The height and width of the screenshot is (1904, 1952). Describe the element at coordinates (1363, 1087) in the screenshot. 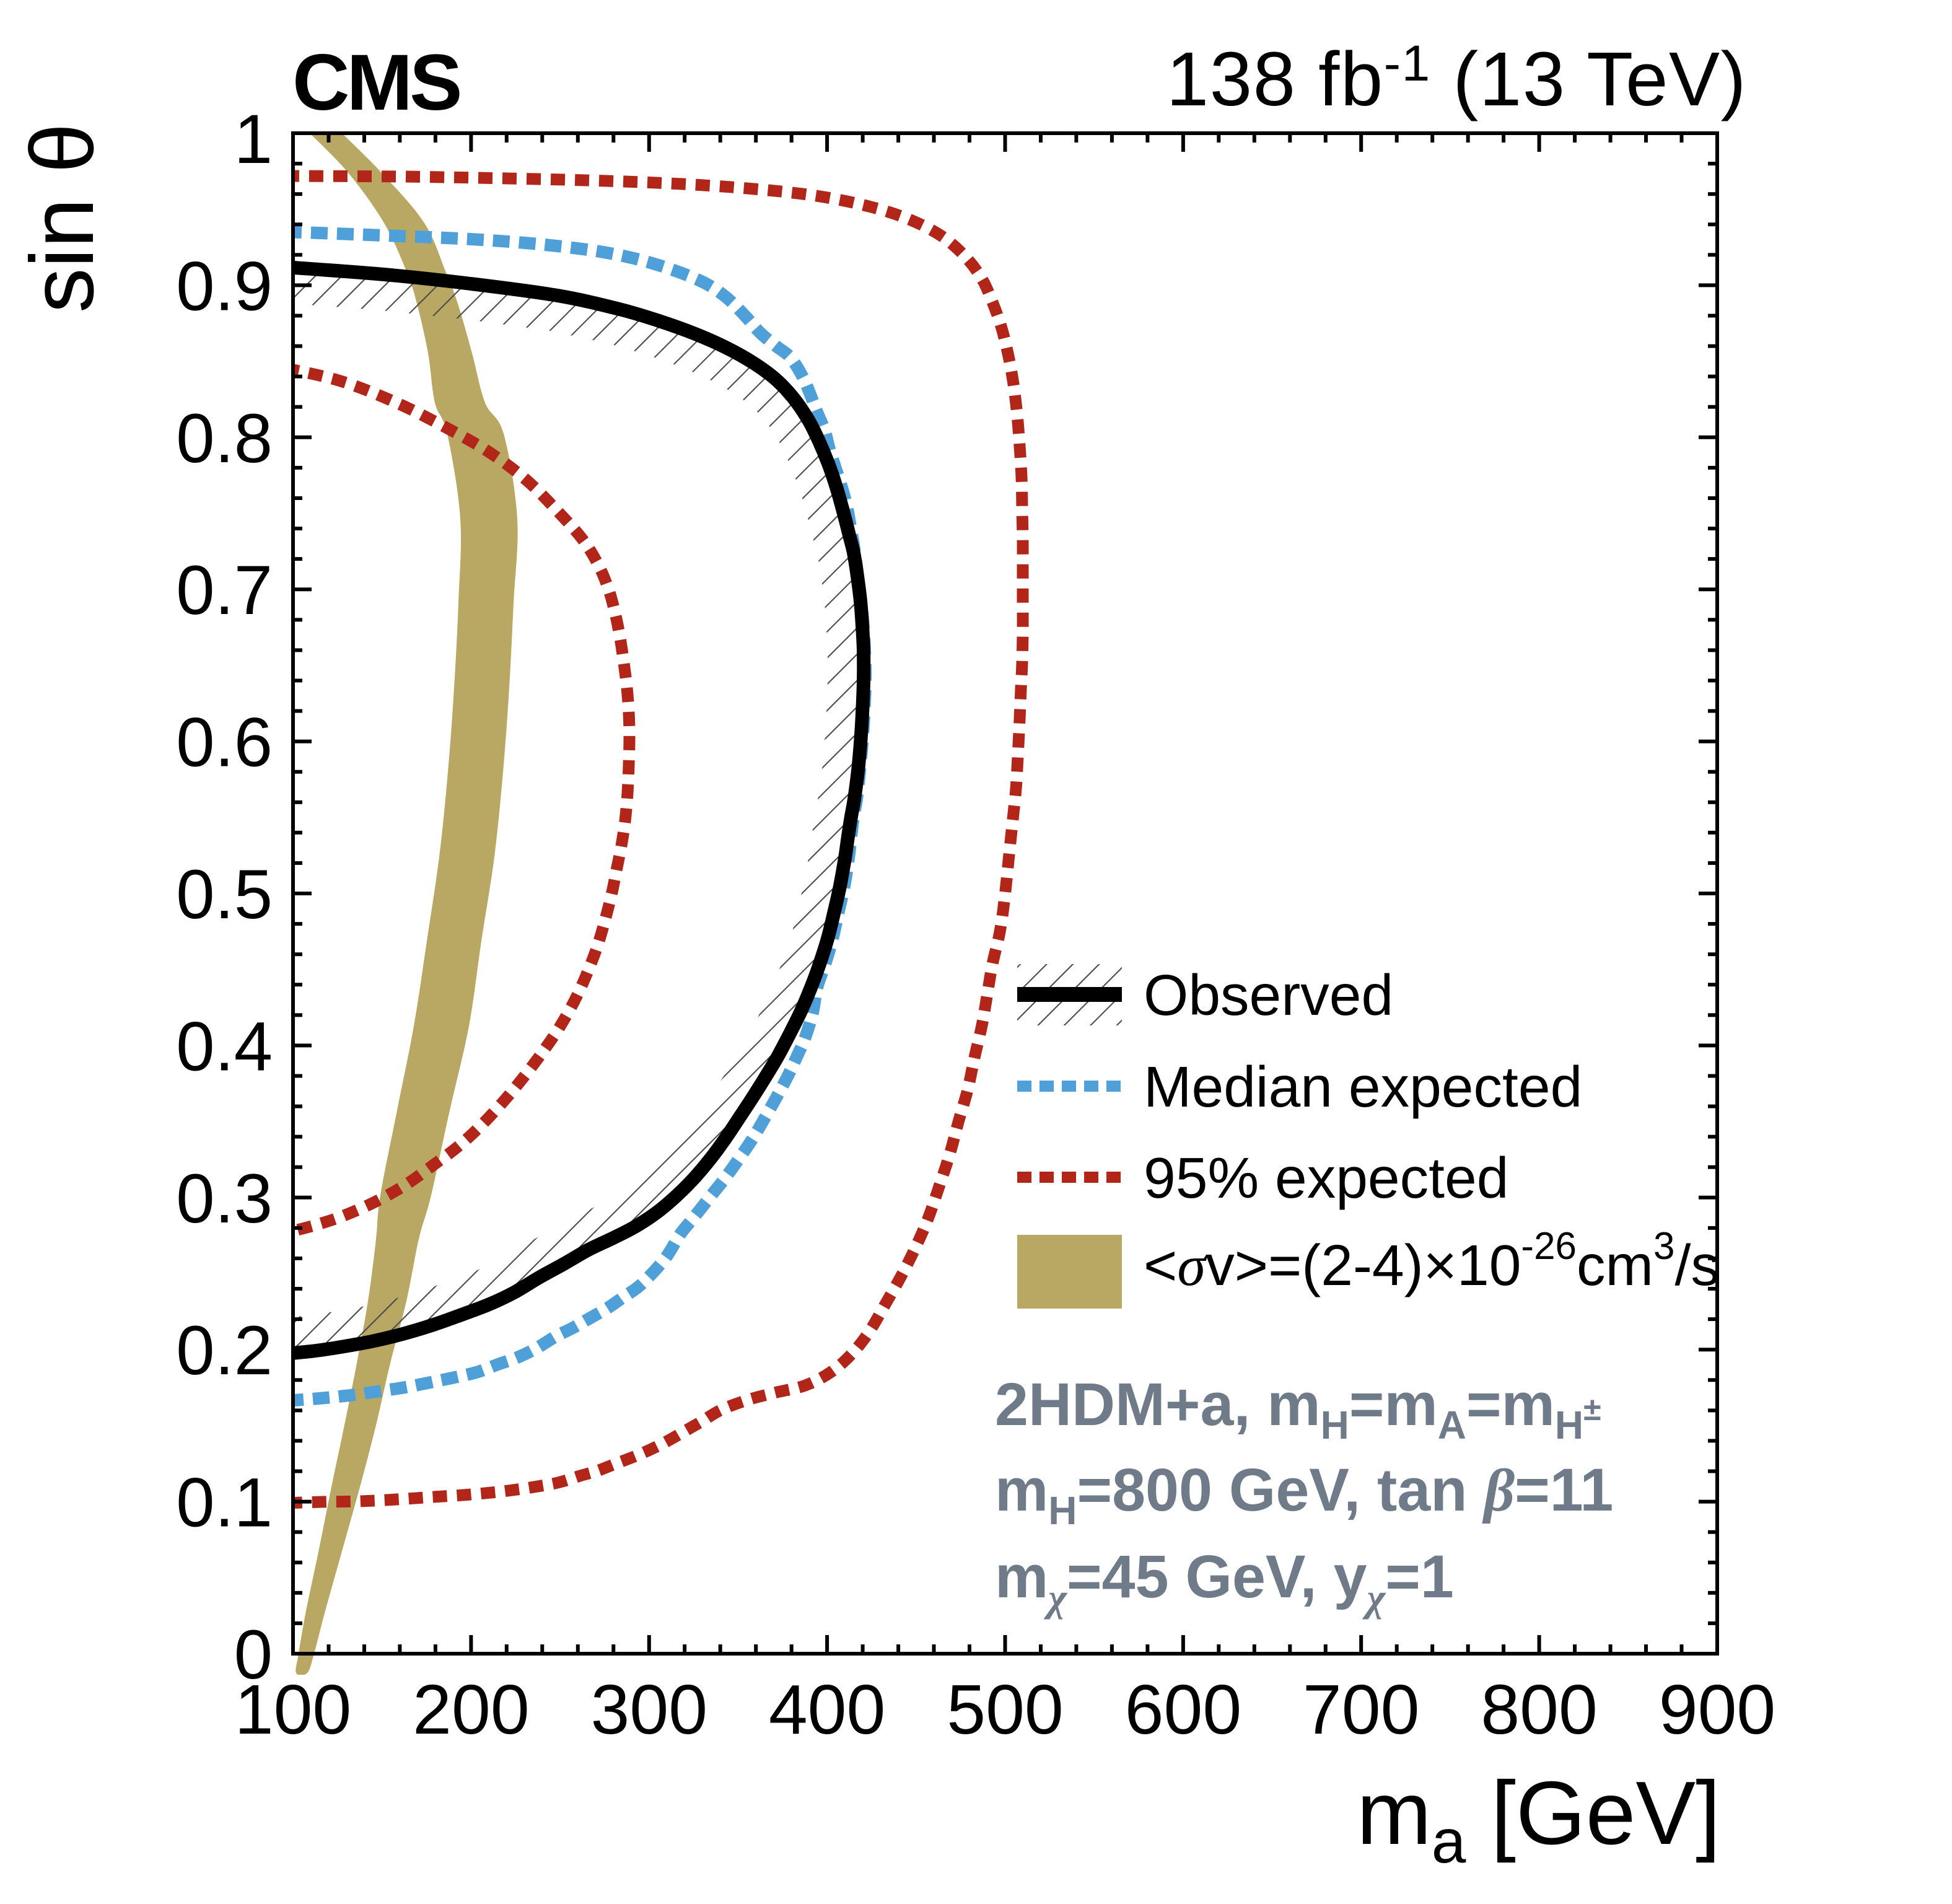

I see `svg-text: Median expected` at that location.